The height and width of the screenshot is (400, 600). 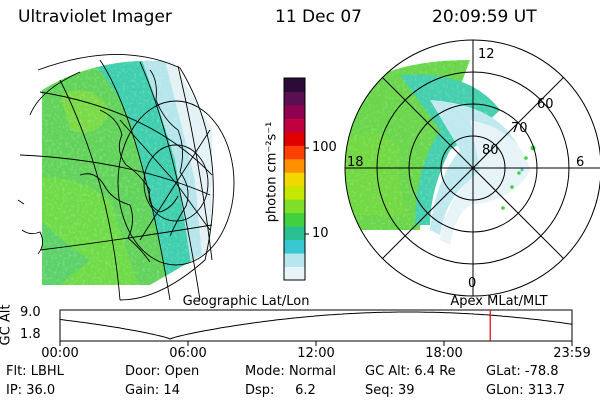 What do you see at coordinates (522, 371) in the screenshot?
I see `footer-glat: GLat: -78.8` at bounding box center [522, 371].